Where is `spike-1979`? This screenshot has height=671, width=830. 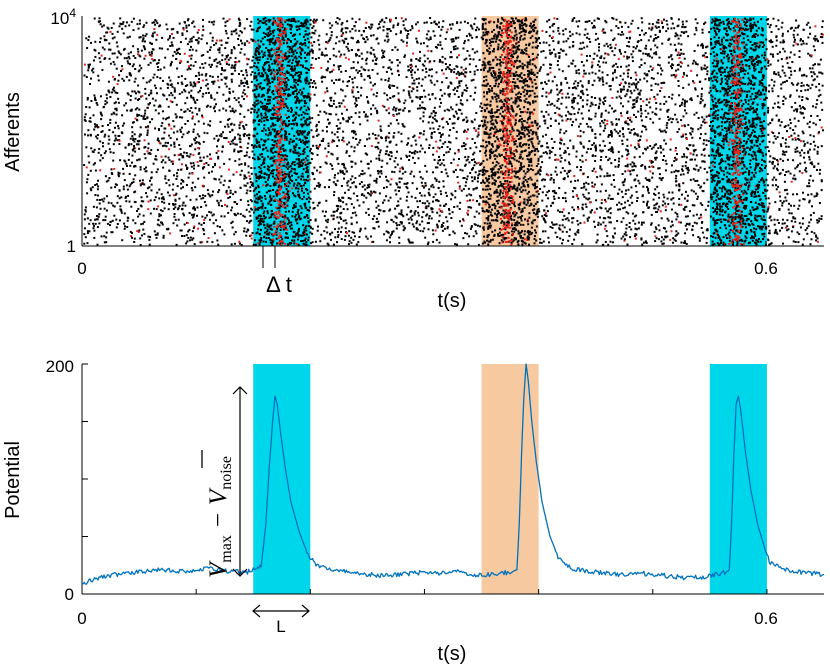 spike-1979 is located at coordinates (705, 22).